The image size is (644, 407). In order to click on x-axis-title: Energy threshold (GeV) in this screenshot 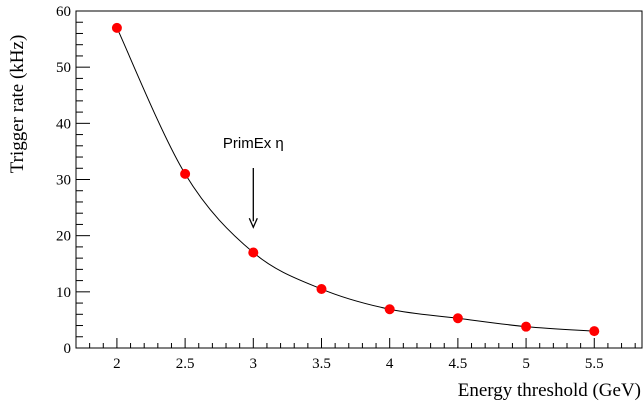, I will do `click(549, 390)`.